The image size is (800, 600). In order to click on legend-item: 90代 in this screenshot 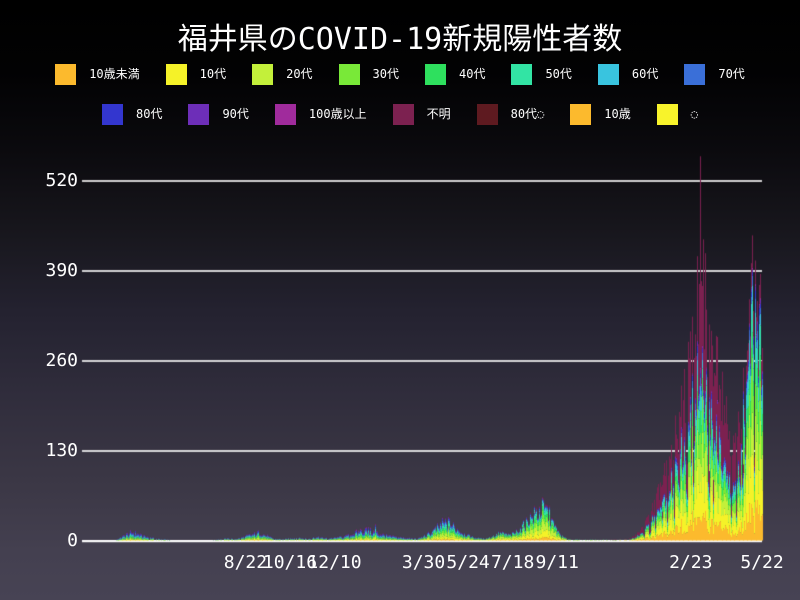, I will do `click(218, 114)`.